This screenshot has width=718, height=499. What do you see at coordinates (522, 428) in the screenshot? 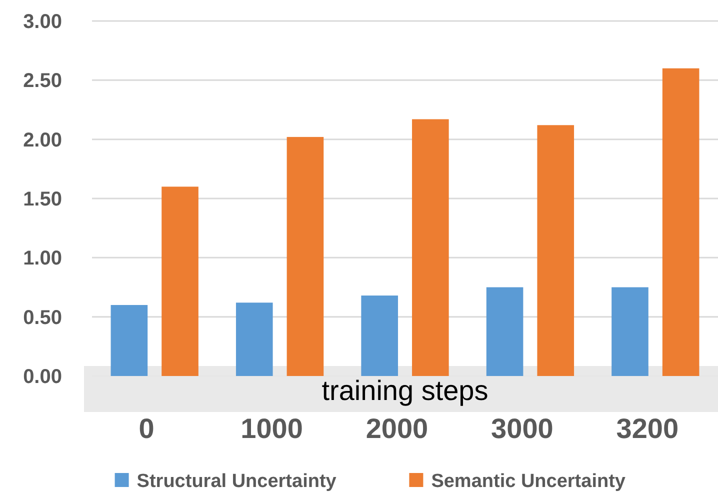
I see `x-tick-label: 3000` at bounding box center [522, 428].